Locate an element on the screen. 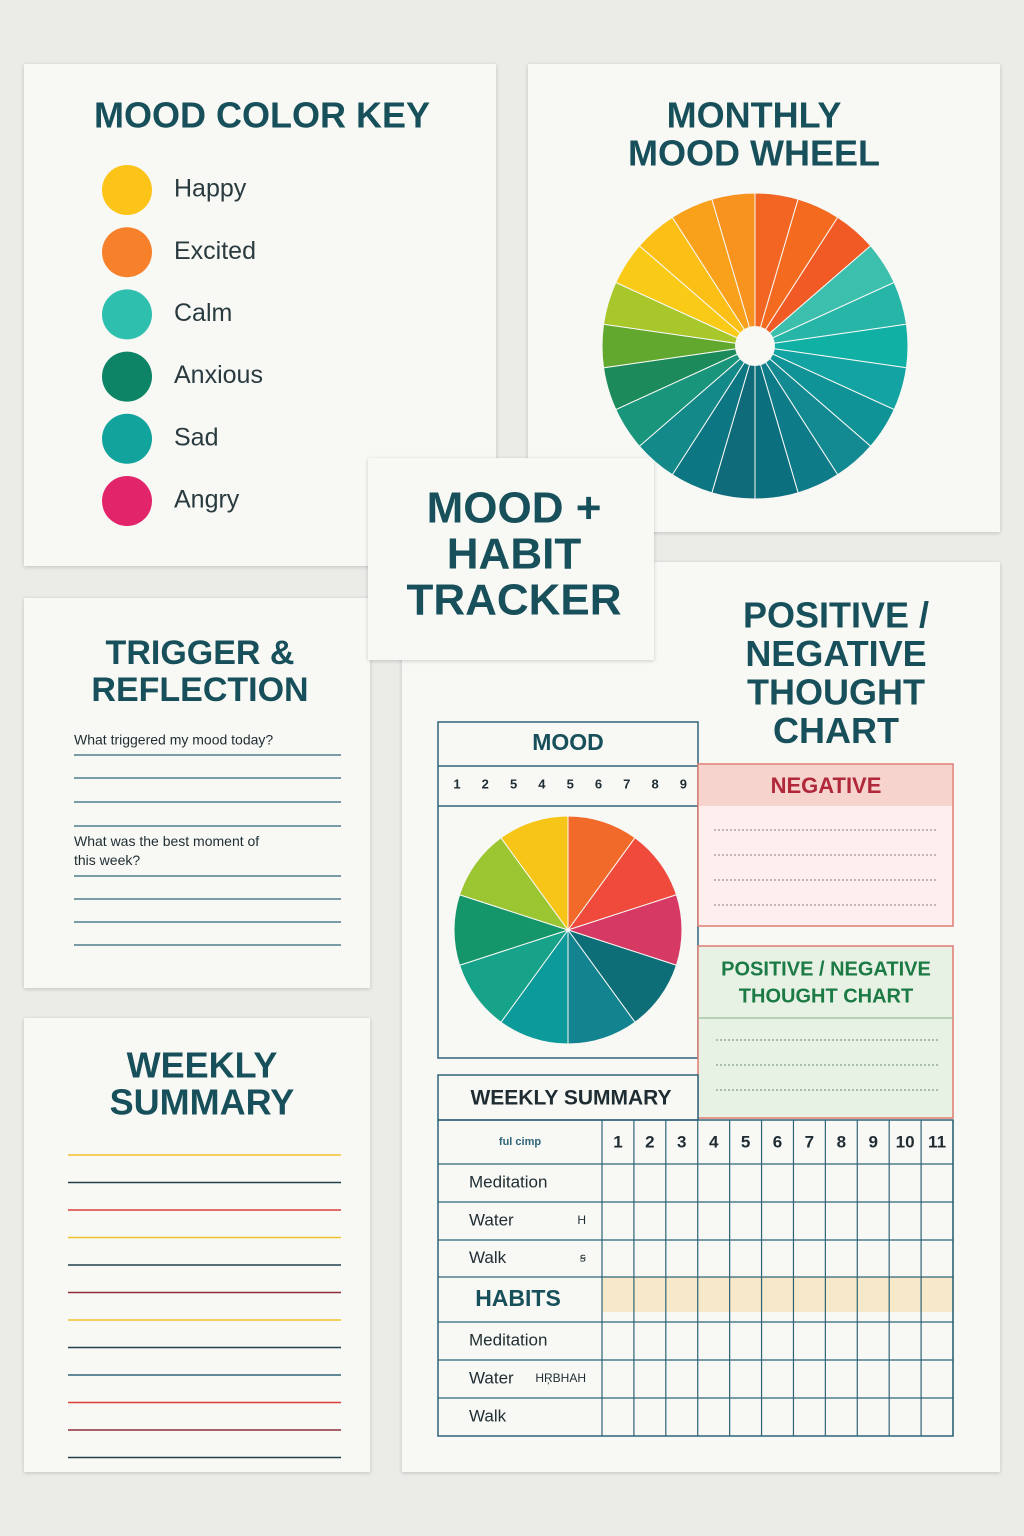 The width and height of the screenshot is (1024, 1536). main-title: MOOD + is located at coordinates (514, 508).